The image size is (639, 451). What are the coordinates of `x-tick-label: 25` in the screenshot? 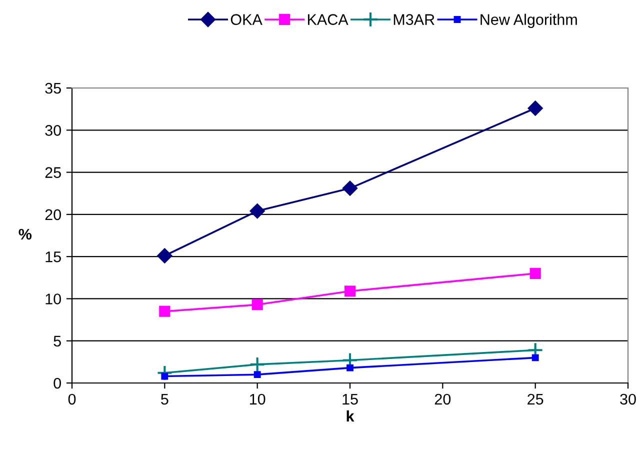 It's located at (536, 399).